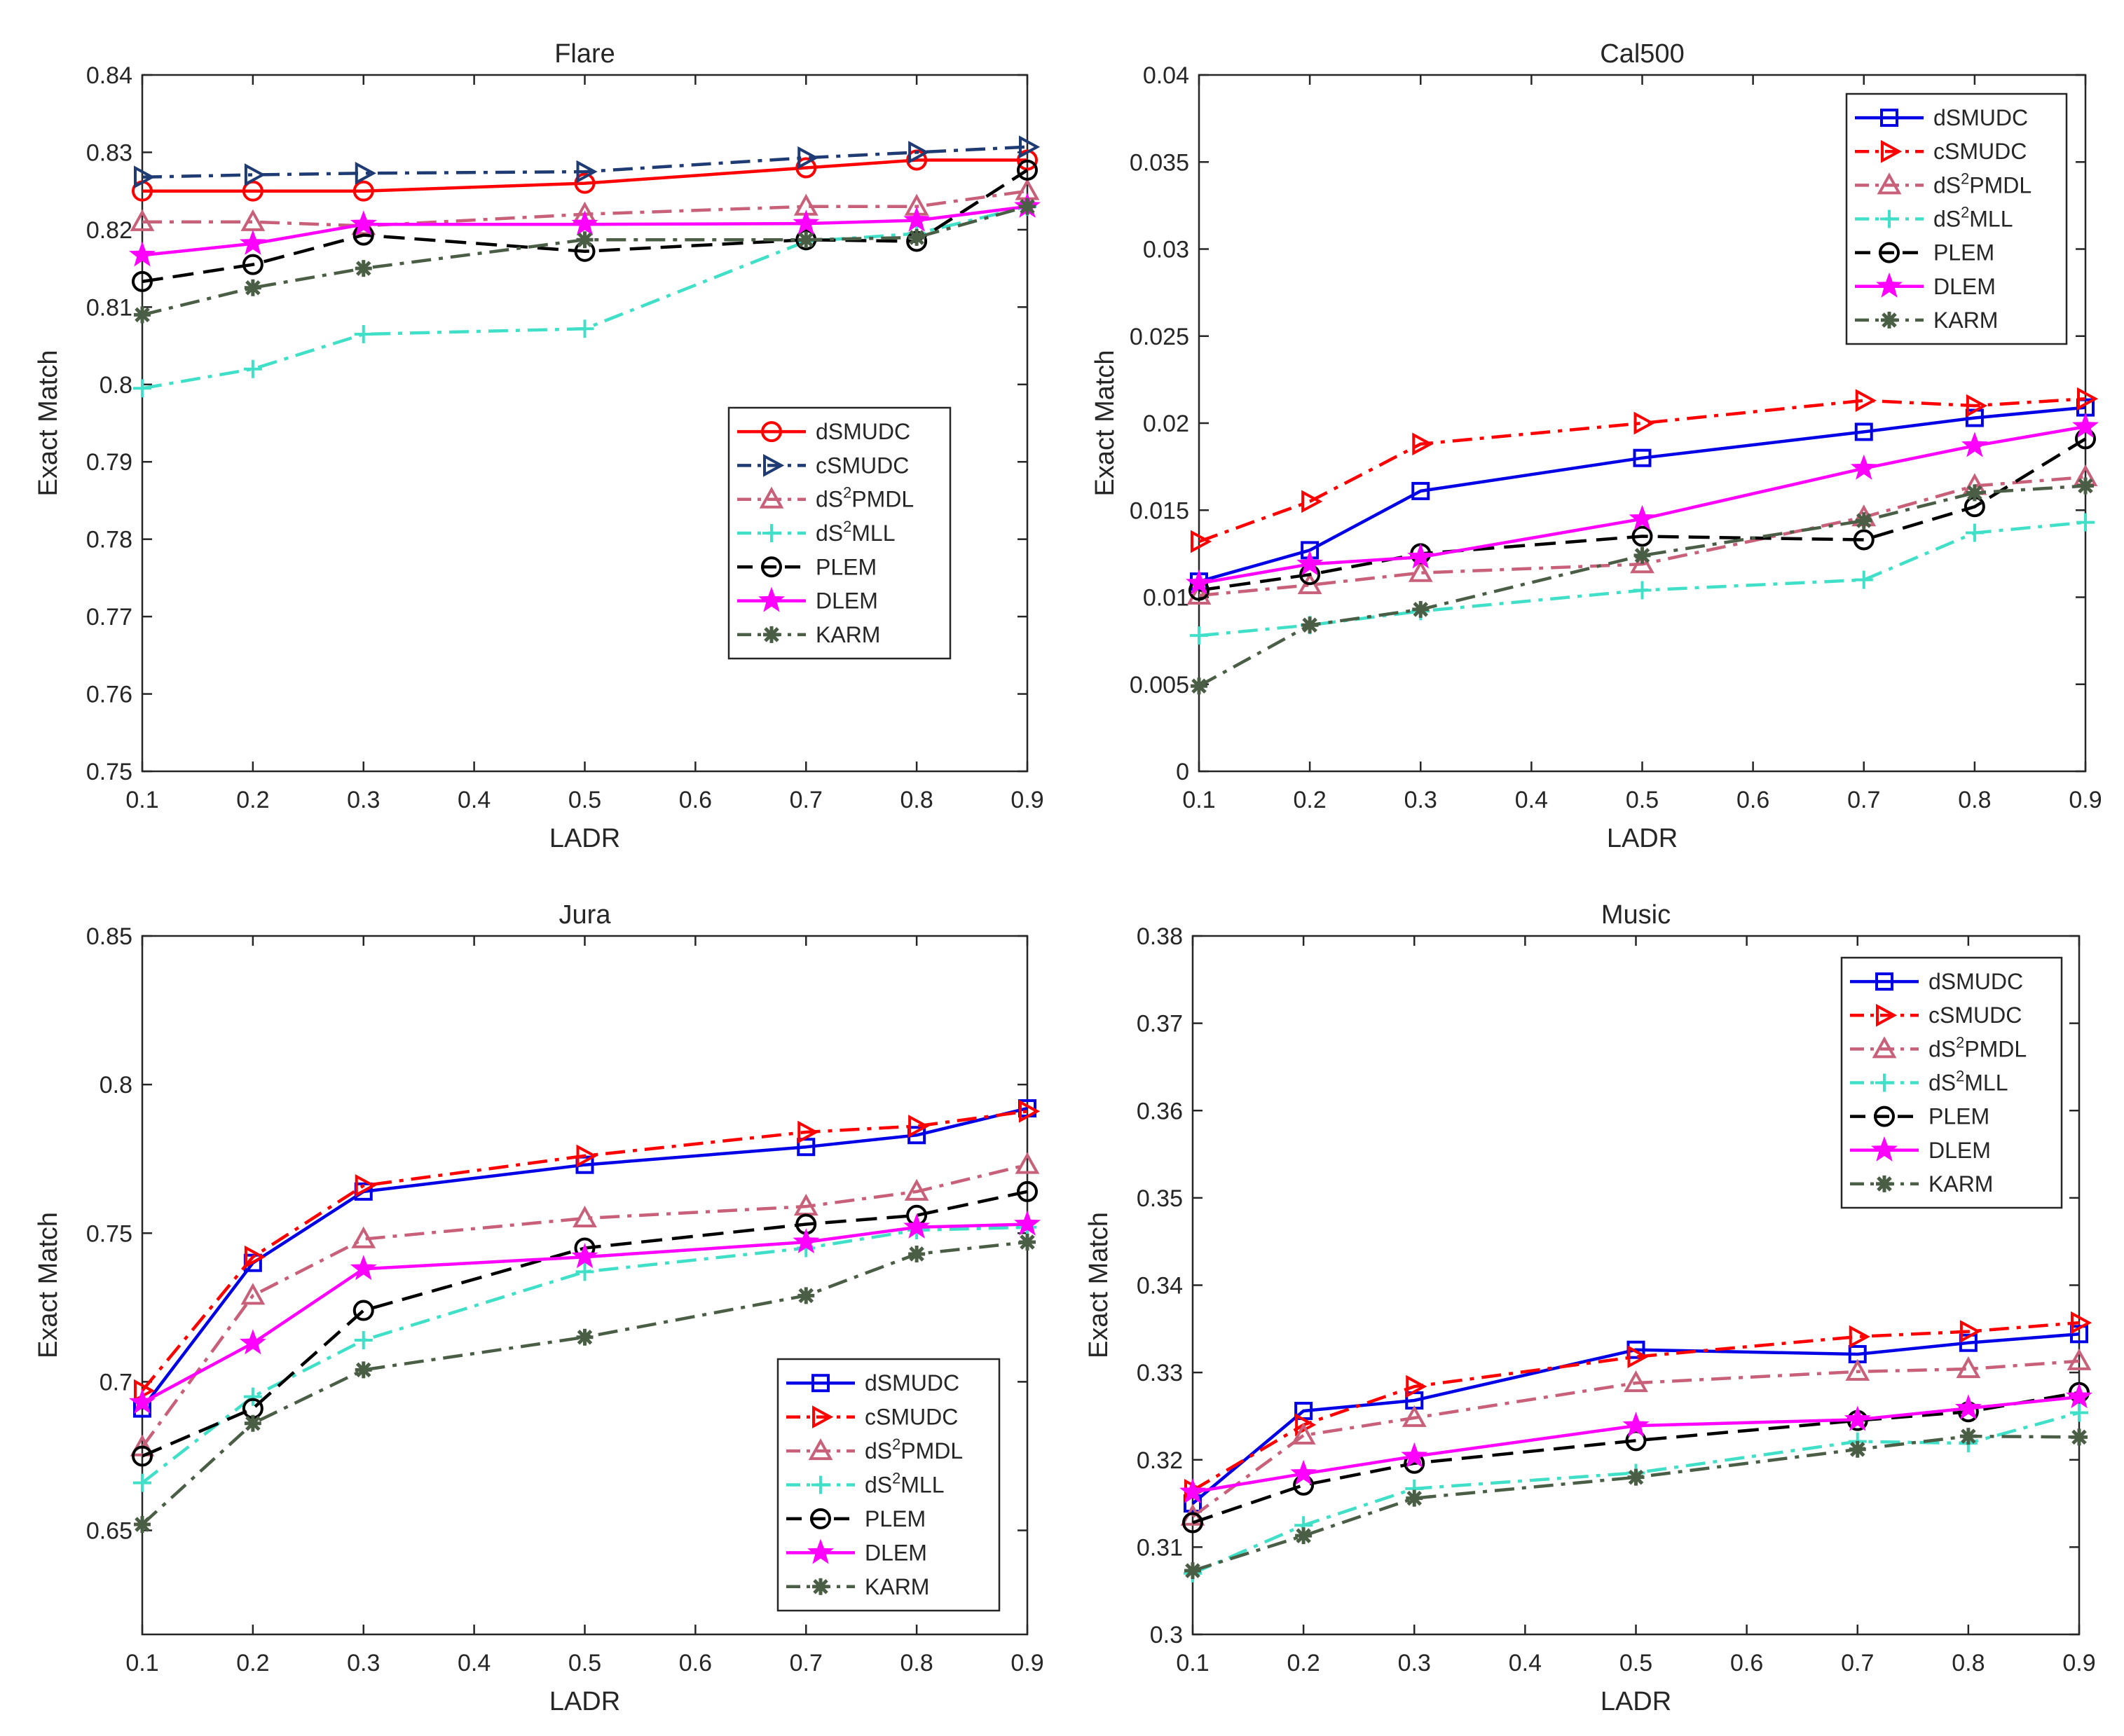  Describe the element at coordinates (585, 54) in the screenshot. I see `chart-title: Flare` at that location.